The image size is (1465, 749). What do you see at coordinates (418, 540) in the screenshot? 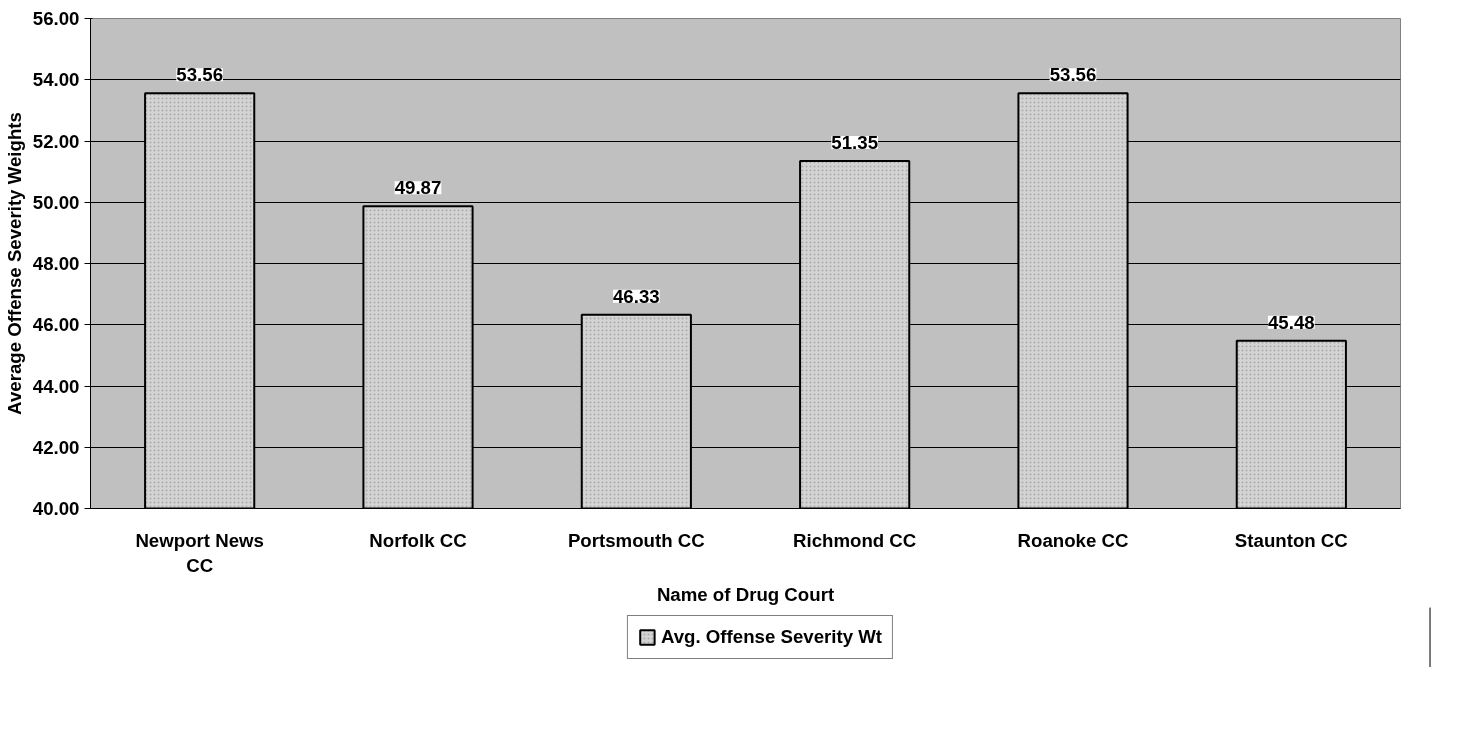
I see `x-tick-label: Norfolk CC` at bounding box center [418, 540].